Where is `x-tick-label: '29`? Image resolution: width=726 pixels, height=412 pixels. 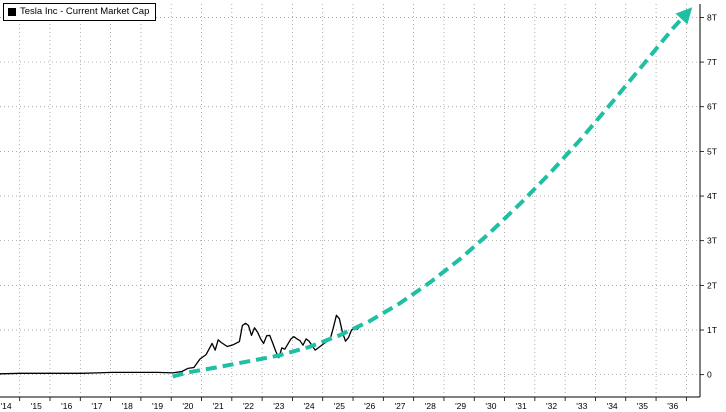
x-tick-label: '29 is located at coordinates (460, 406).